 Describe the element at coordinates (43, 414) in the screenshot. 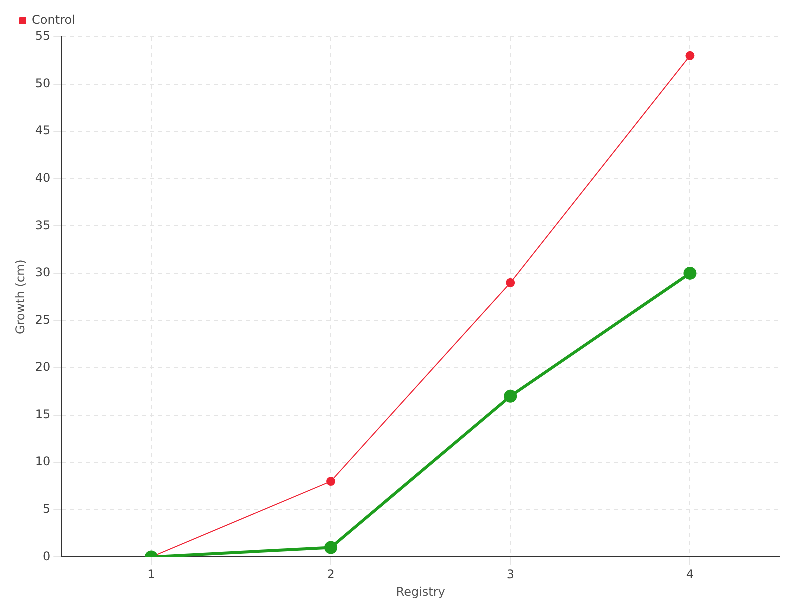

I see `y-tick-label: 15` at that location.